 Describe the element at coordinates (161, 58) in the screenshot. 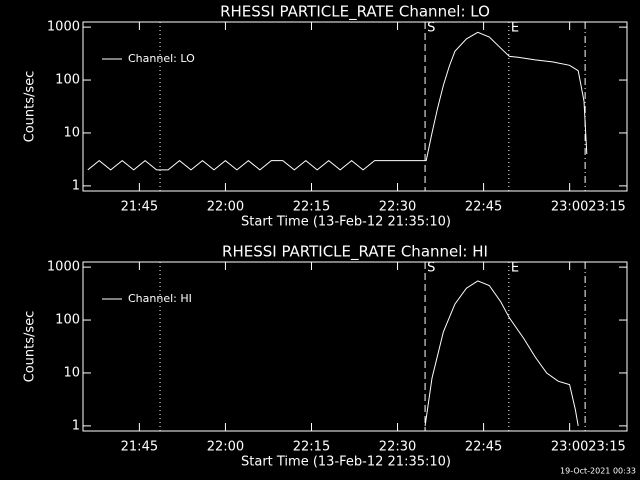

I see `legend-label: Channel: LO` at that location.